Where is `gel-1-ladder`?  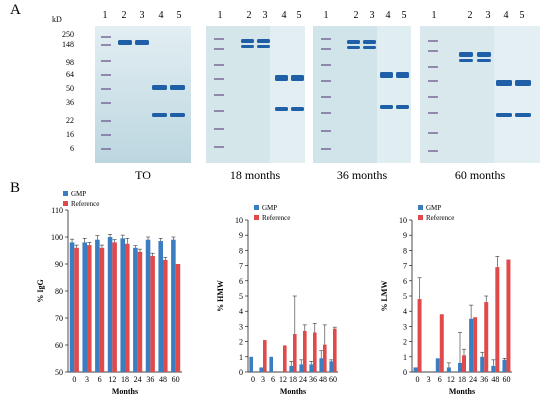 gel-1-ladder is located at coordinates (106, 93).